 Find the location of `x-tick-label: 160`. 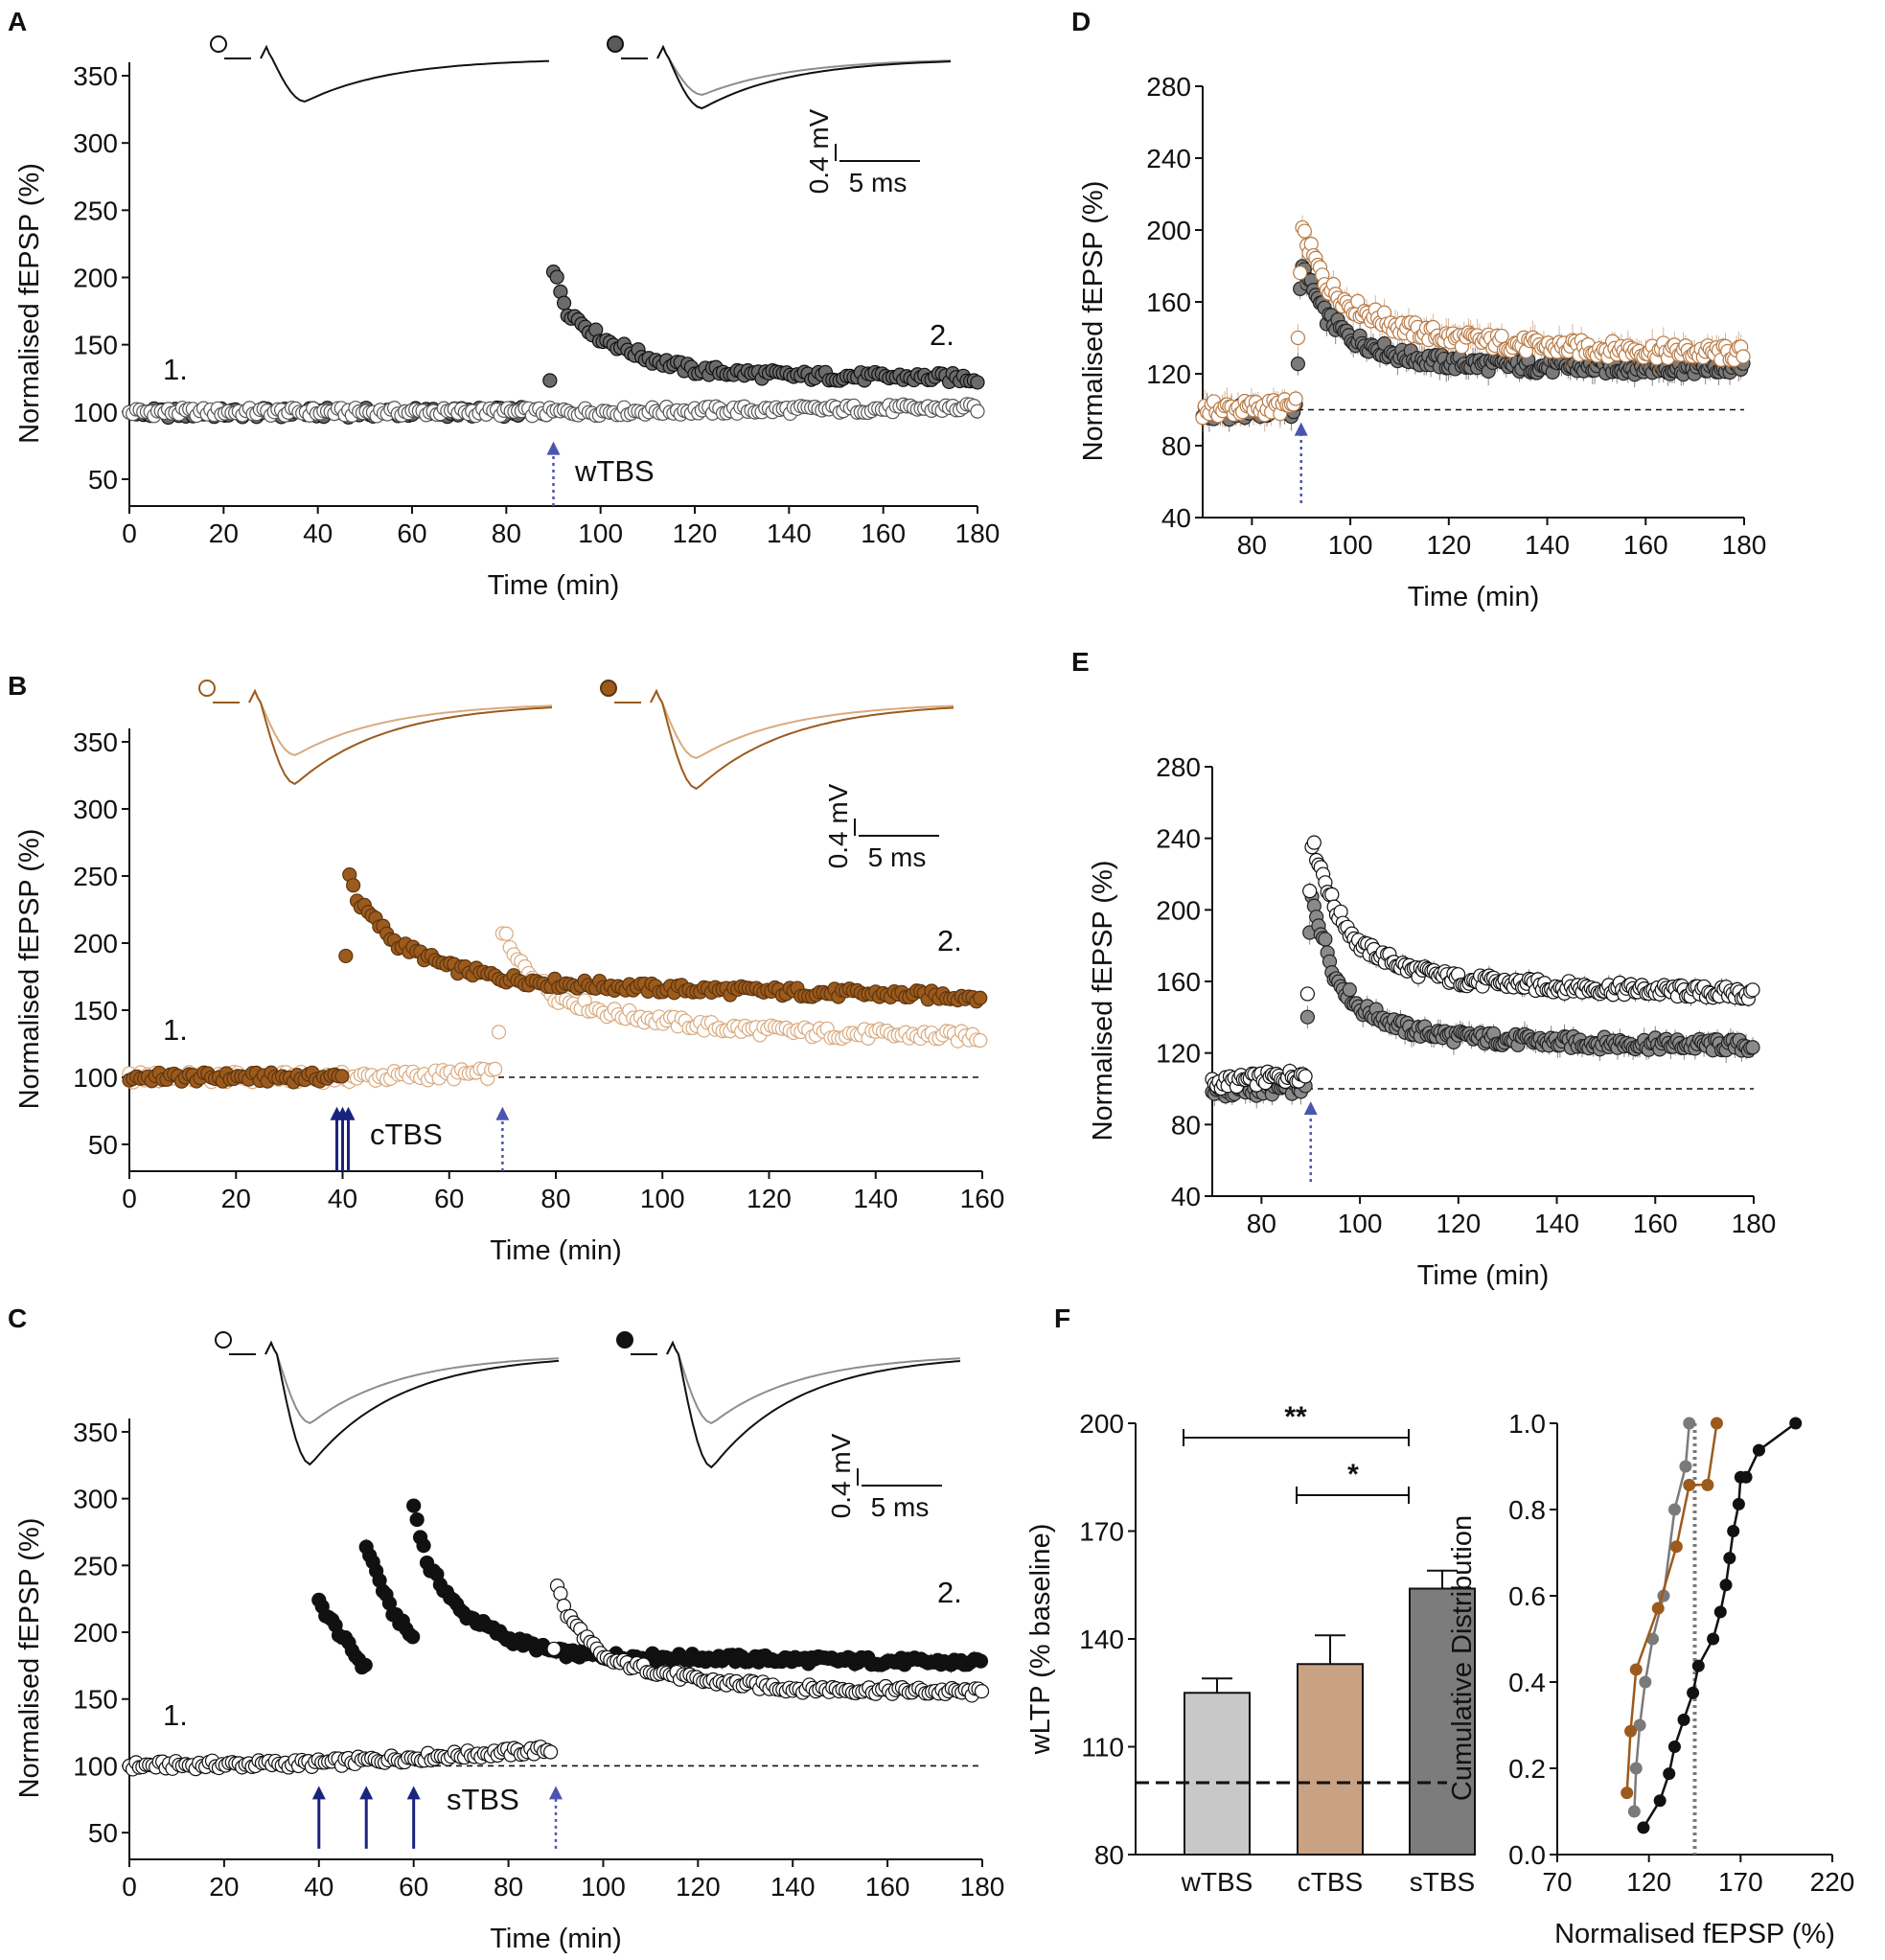

x-tick-label: 160 is located at coordinates (1655, 1223).